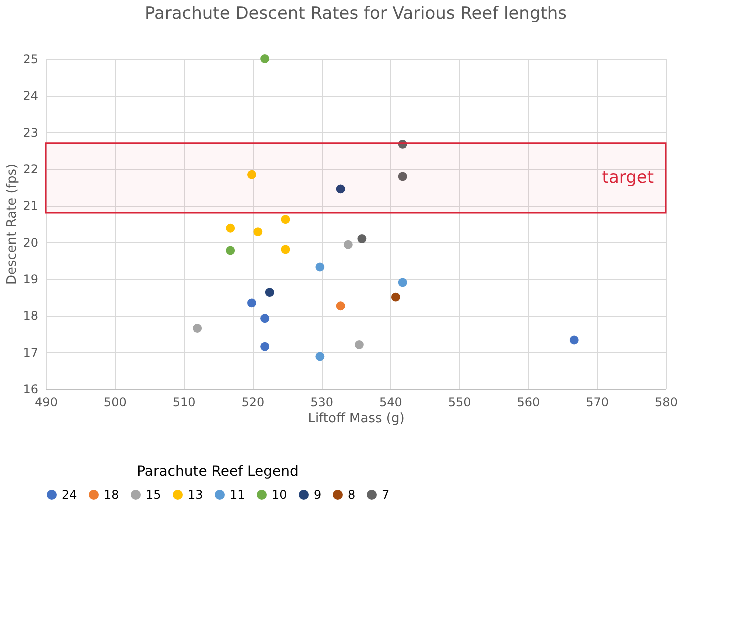 This screenshot has height=617, width=751. What do you see at coordinates (30, 96) in the screenshot?
I see `y-tick-label: 24` at bounding box center [30, 96].